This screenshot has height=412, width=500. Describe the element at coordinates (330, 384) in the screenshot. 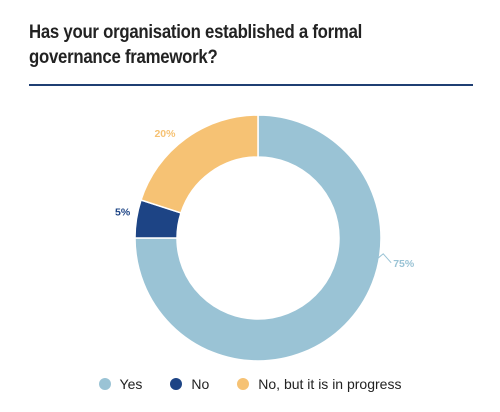

I see `legend-label-in-progress: No, but it is in progress` at that location.